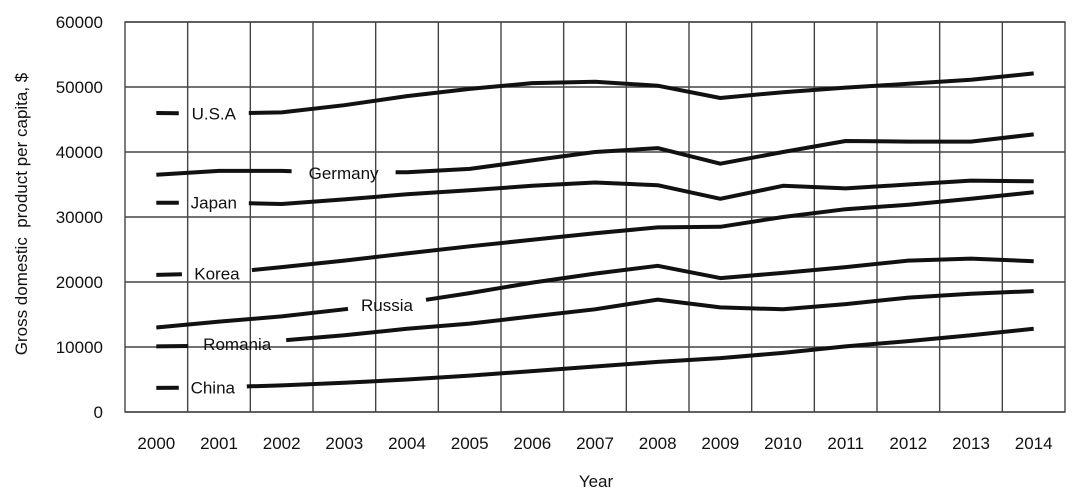 The height and width of the screenshot is (495, 1077). I want to click on y-axis-ticks: 0 10000 20000 30000 40000 50000 60000, so click(79, 217).